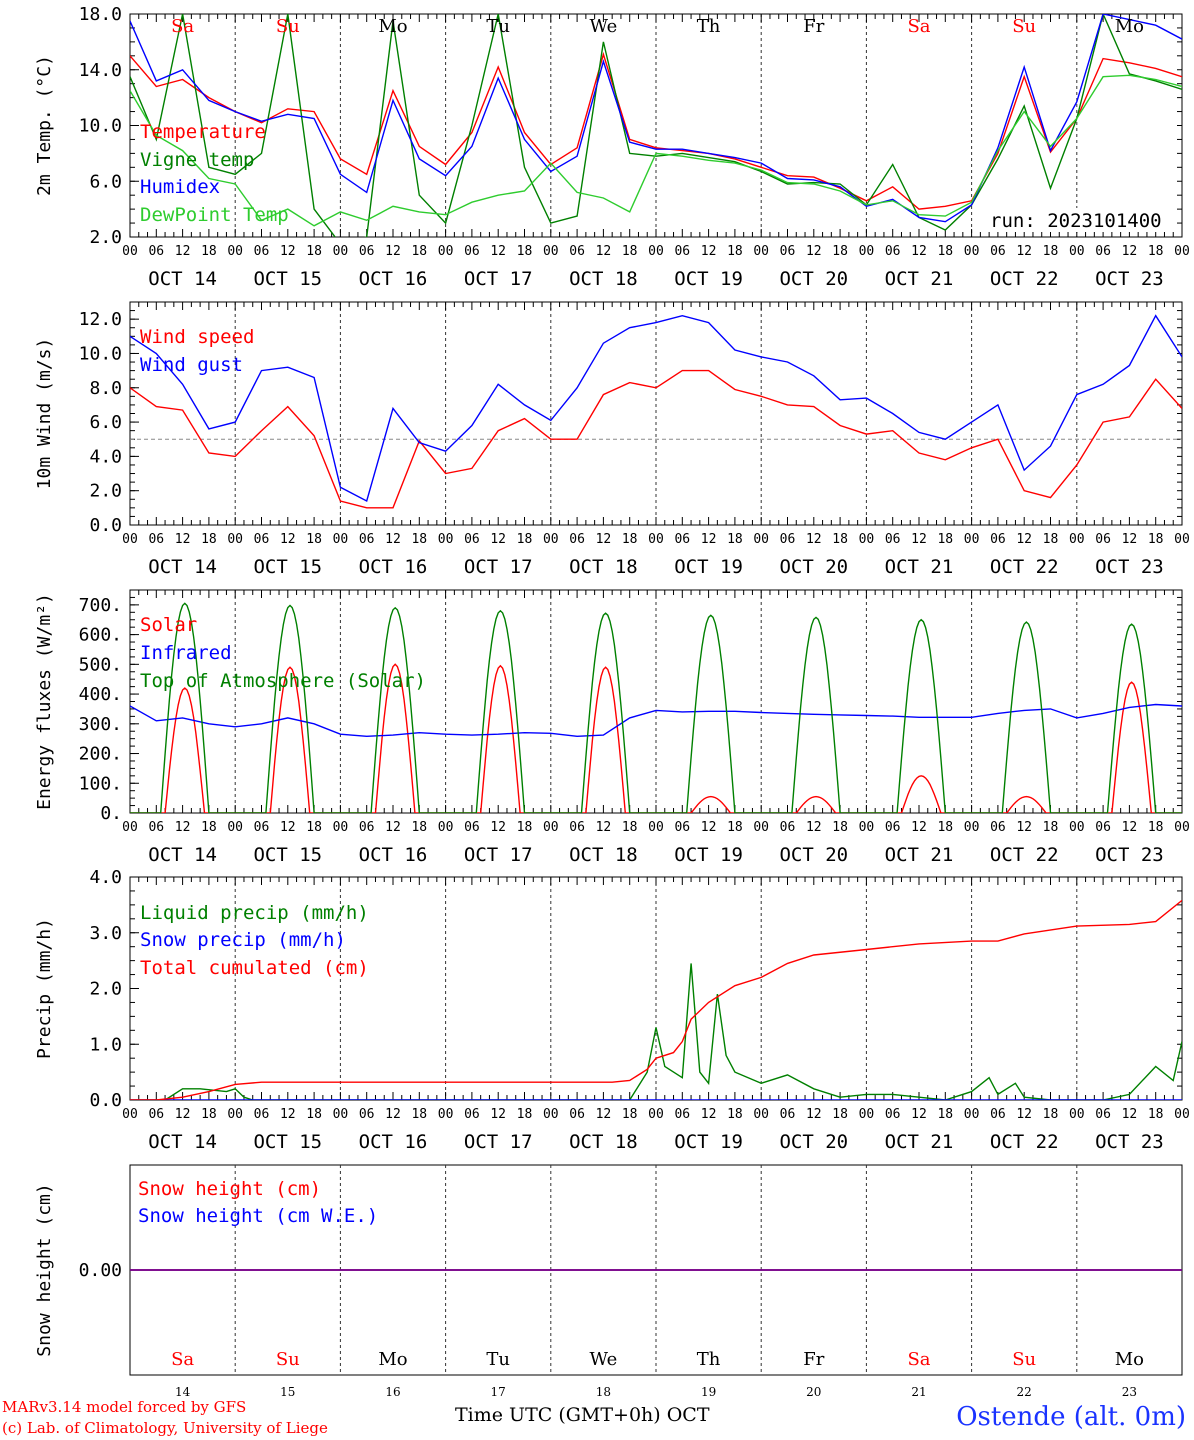 The height and width of the screenshot is (1440, 1194). I want to click on y-axis-label: 10m Wind (m/s), so click(44, 414).